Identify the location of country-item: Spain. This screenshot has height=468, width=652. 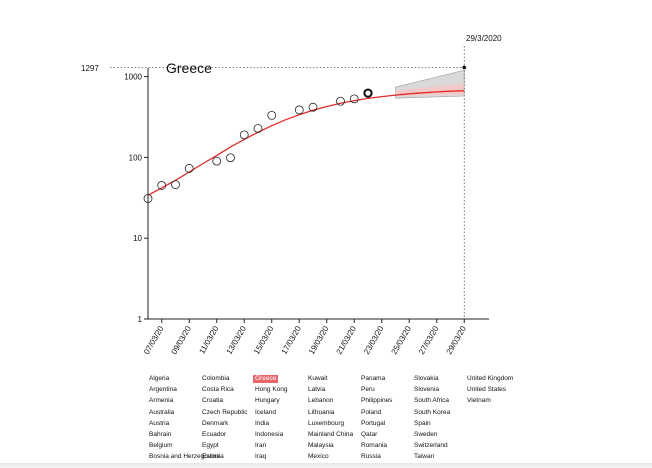
(422, 423).